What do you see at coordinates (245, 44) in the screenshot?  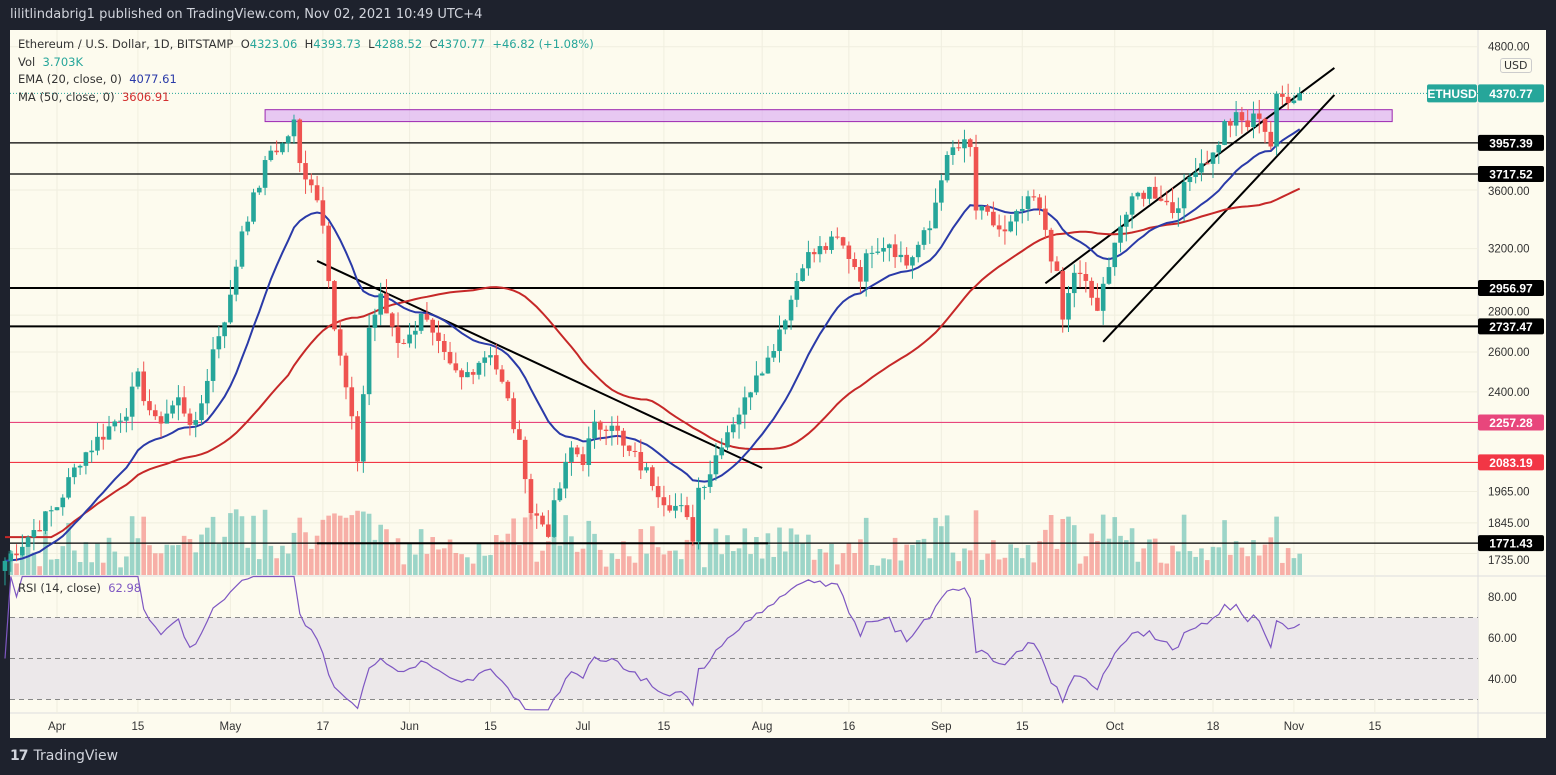 I see `open-label: O` at bounding box center [245, 44].